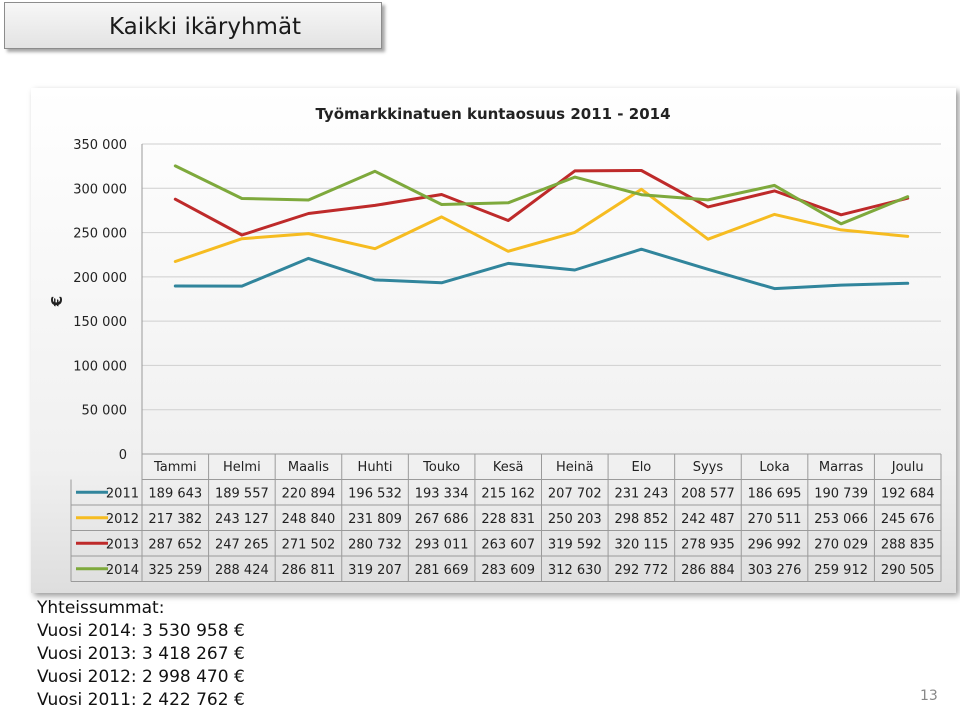 The width and height of the screenshot is (960, 713). What do you see at coordinates (841, 493) in the screenshot?
I see `data-label: 190 739` at bounding box center [841, 493].